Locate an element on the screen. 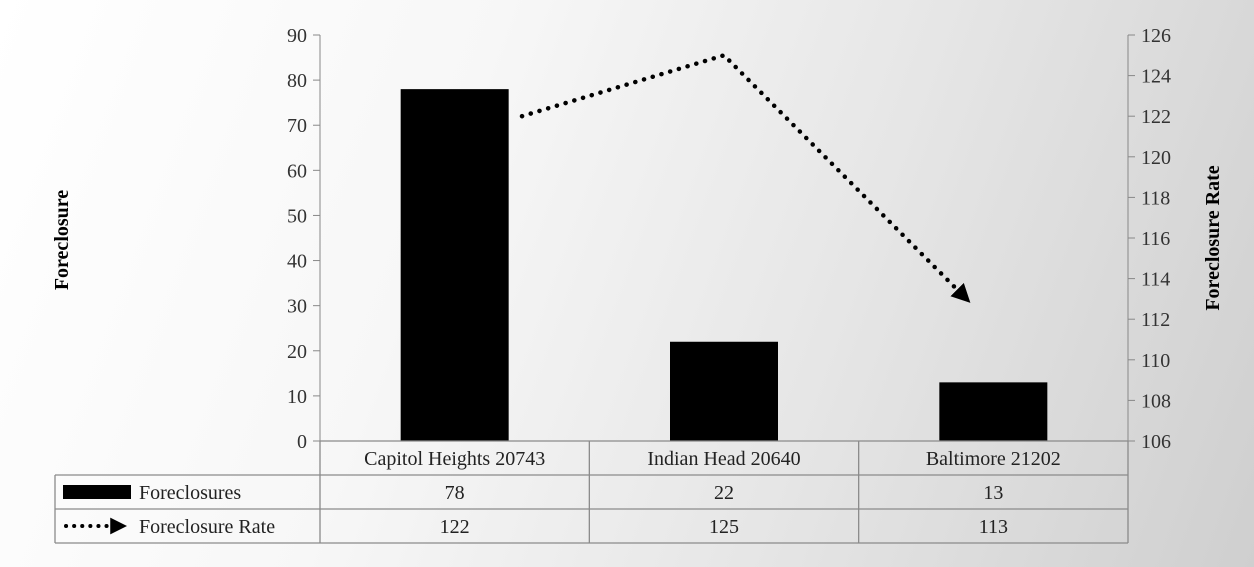 This screenshot has width=1254, height=567. y2-tick-label: 120 is located at coordinates (1156, 158).